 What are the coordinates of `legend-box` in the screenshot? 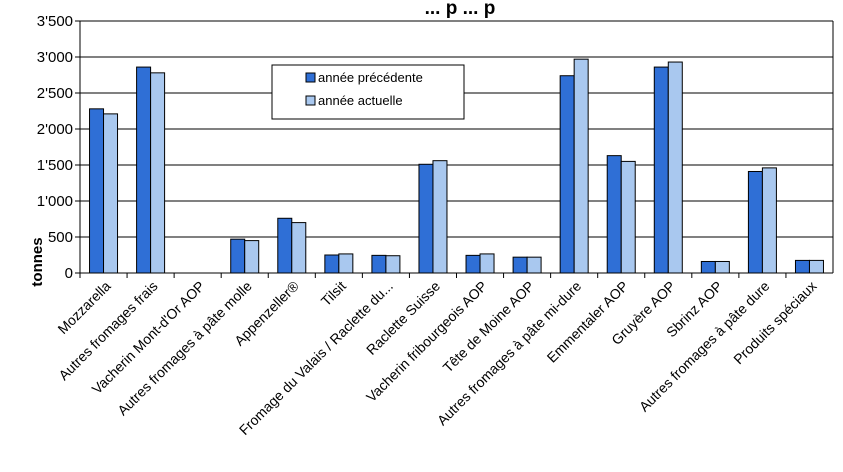 It's located at (368, 92).